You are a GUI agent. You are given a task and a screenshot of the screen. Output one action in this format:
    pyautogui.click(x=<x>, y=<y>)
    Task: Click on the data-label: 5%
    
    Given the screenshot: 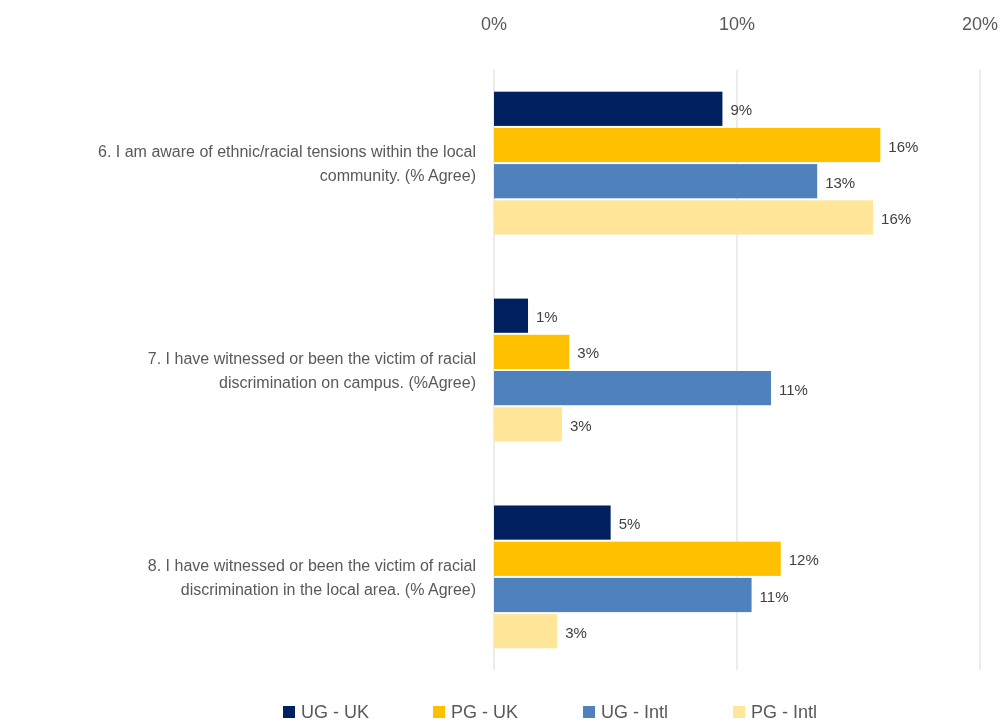 What is the action you would take?
    pyautogui.click(x=629, y=524)
    